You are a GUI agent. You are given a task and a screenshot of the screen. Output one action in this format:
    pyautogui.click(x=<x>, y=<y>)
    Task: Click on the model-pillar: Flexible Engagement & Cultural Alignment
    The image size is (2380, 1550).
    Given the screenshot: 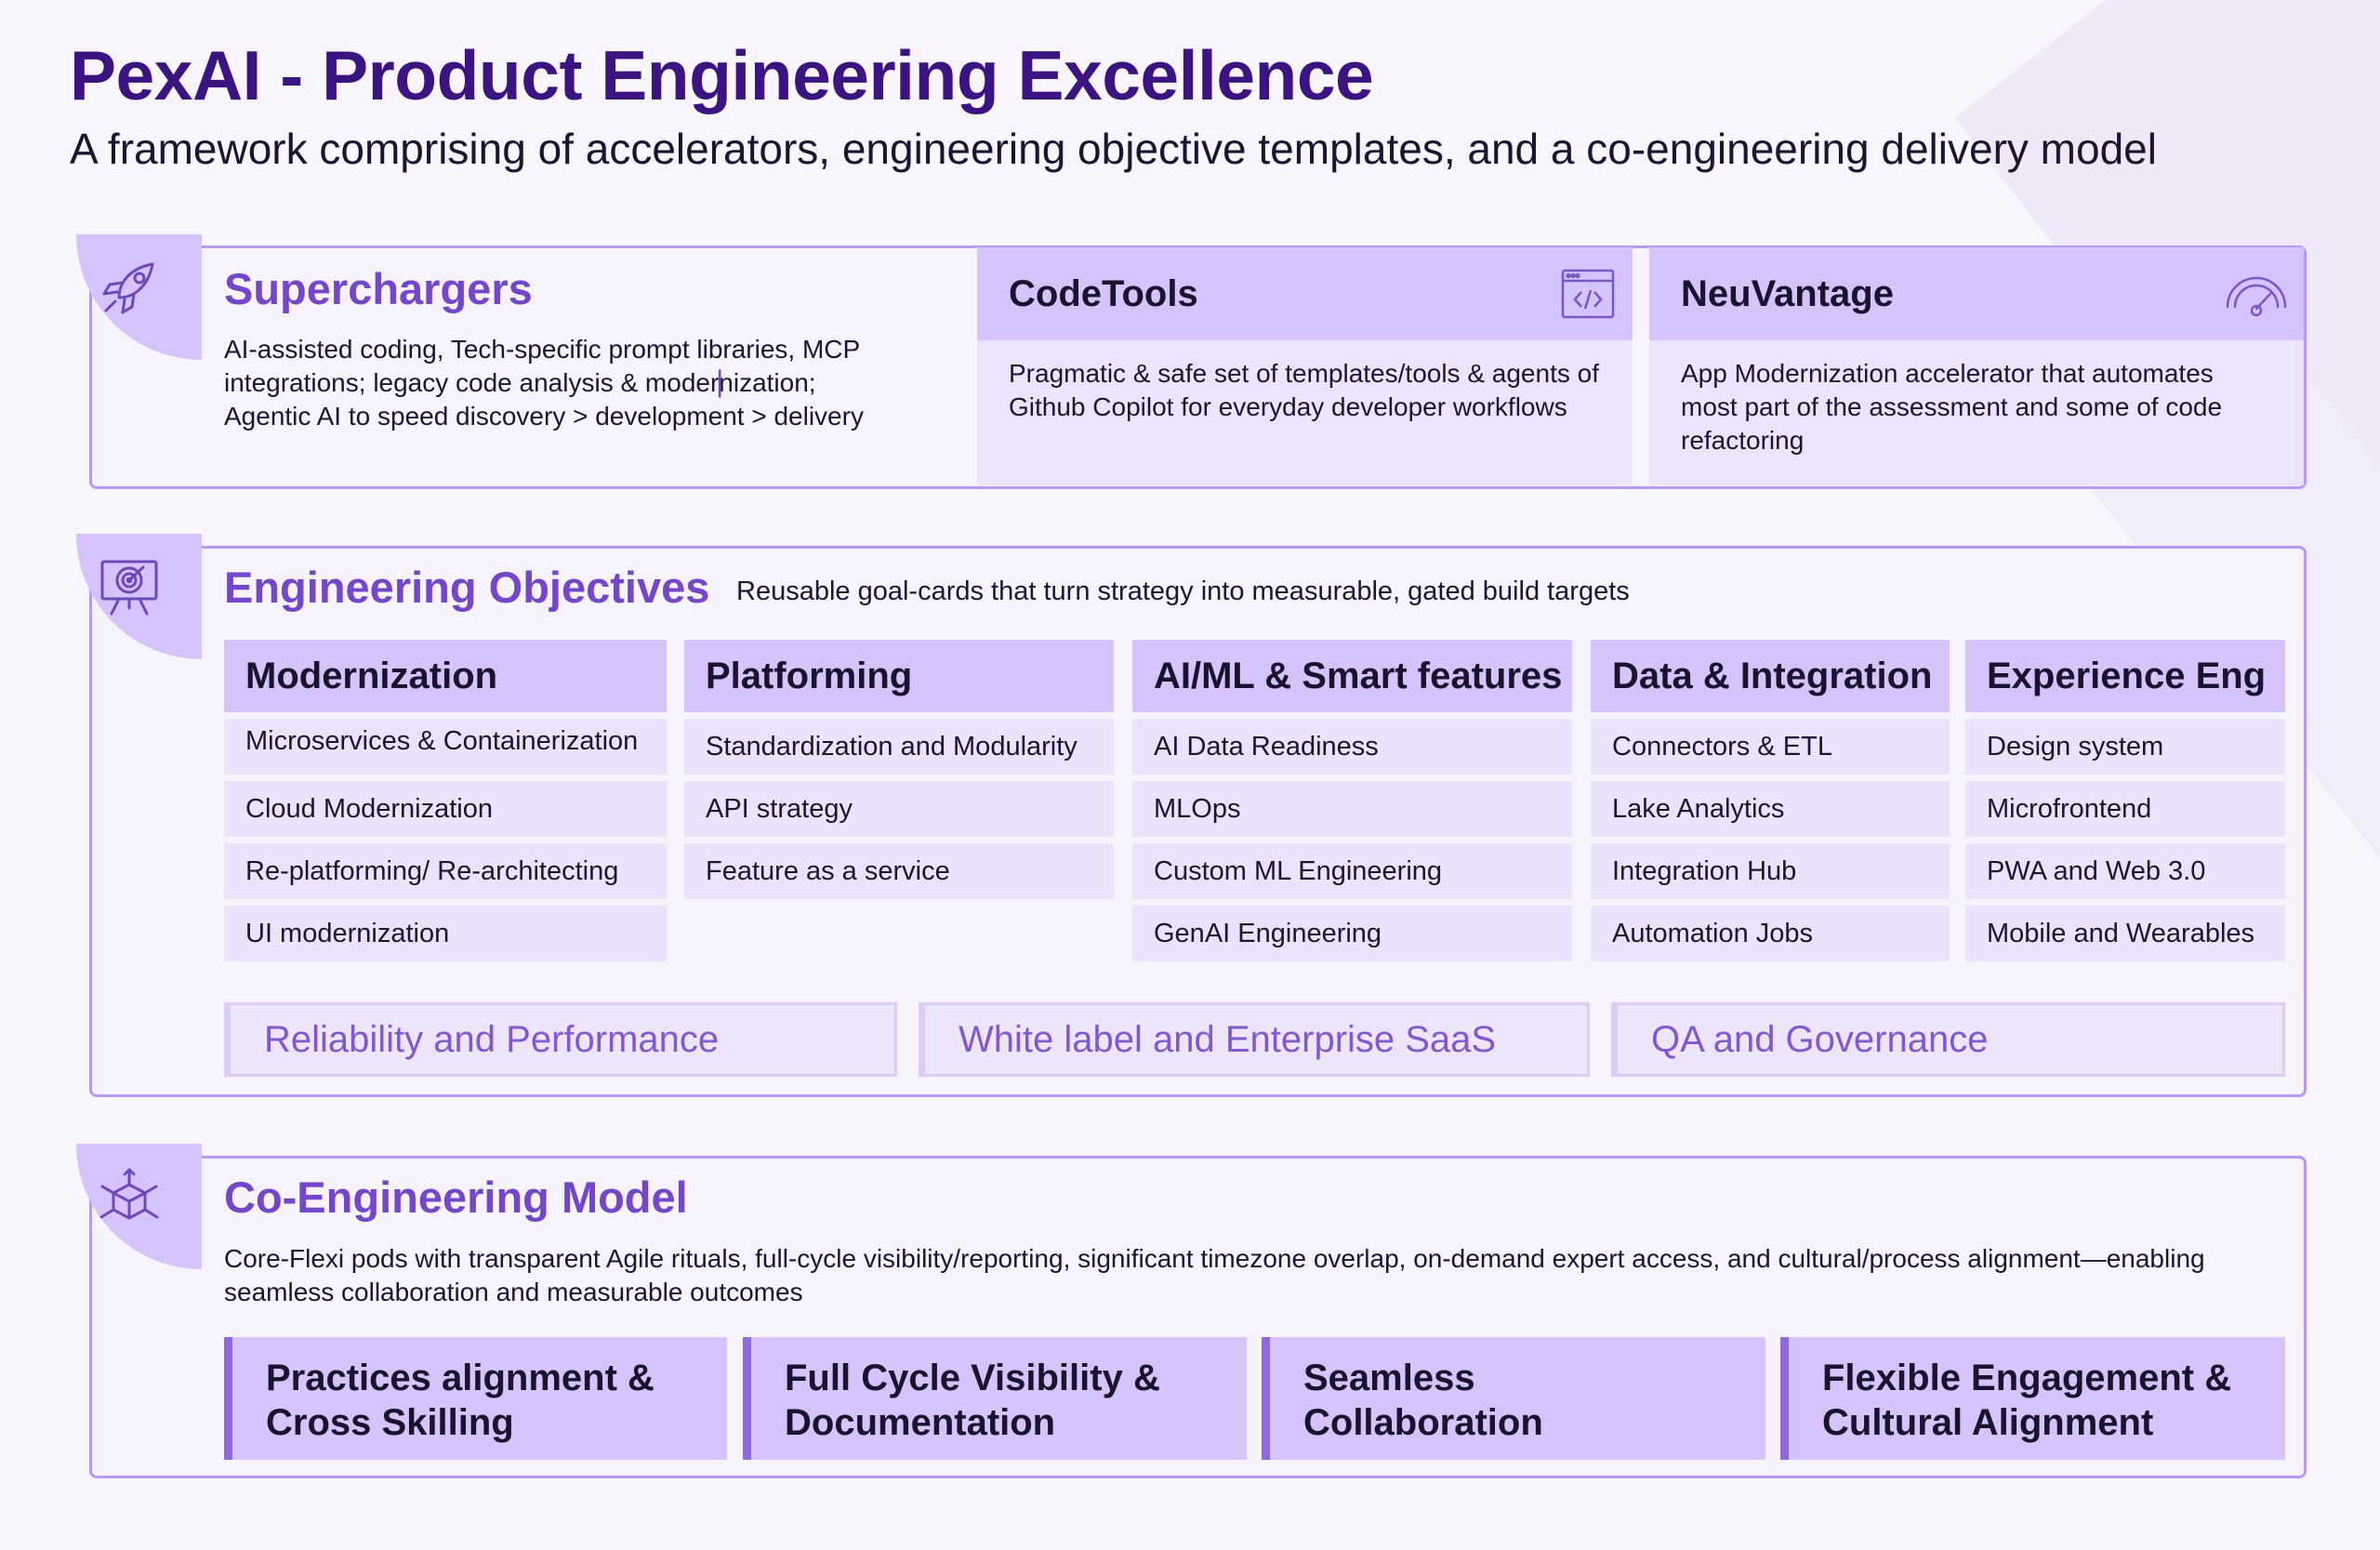 What is the action you would take?
    pyautogui.click(x=2032, y=1398)
    